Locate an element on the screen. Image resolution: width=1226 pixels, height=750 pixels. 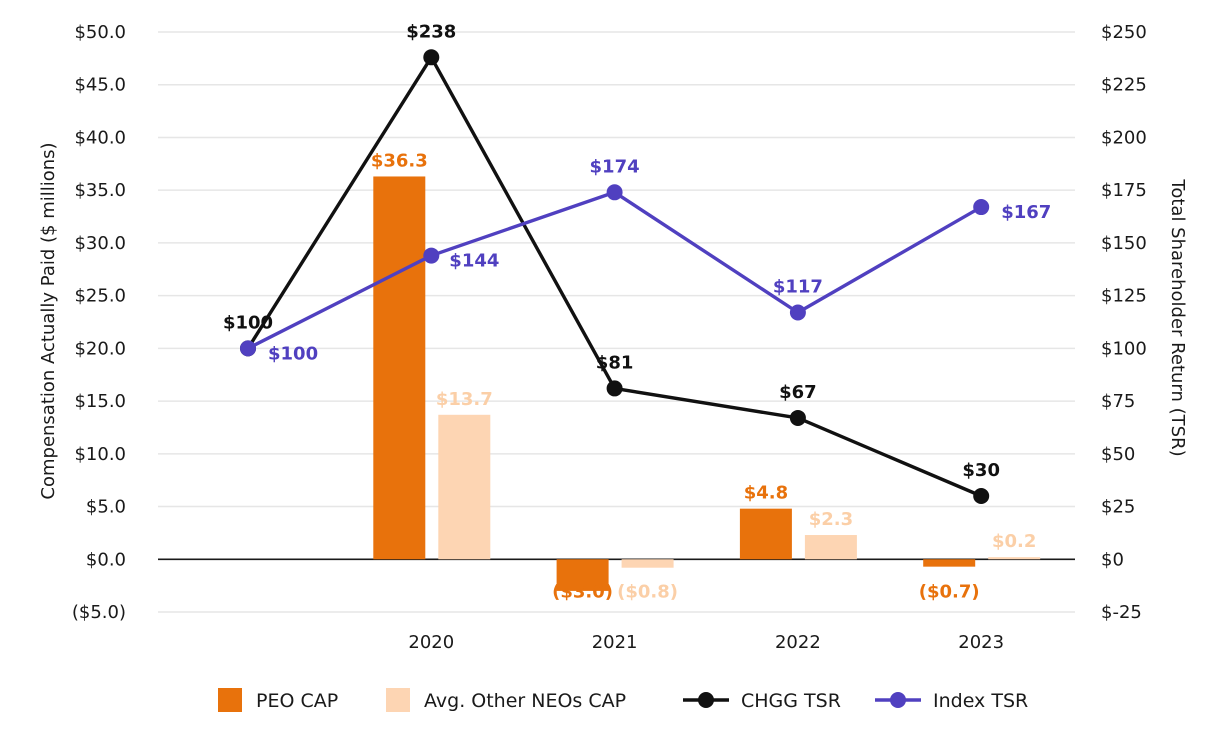
x-tick-label: 2022 is located at coordinates (798, 642).